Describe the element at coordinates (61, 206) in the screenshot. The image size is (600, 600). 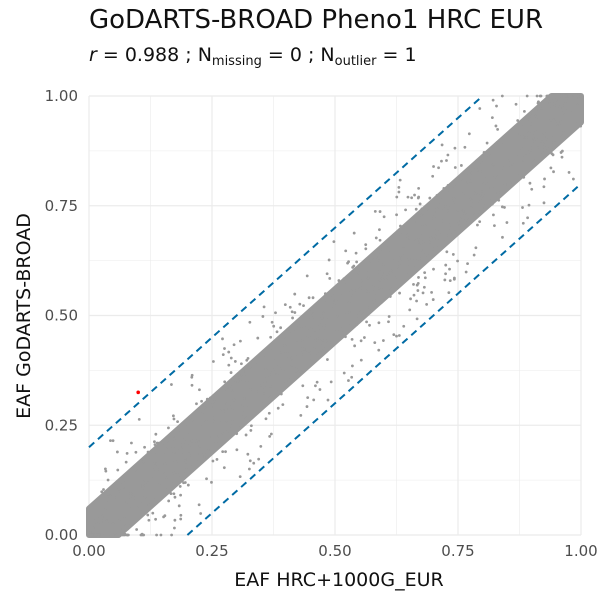
I see `y-tick-label: 0.75` at that location.